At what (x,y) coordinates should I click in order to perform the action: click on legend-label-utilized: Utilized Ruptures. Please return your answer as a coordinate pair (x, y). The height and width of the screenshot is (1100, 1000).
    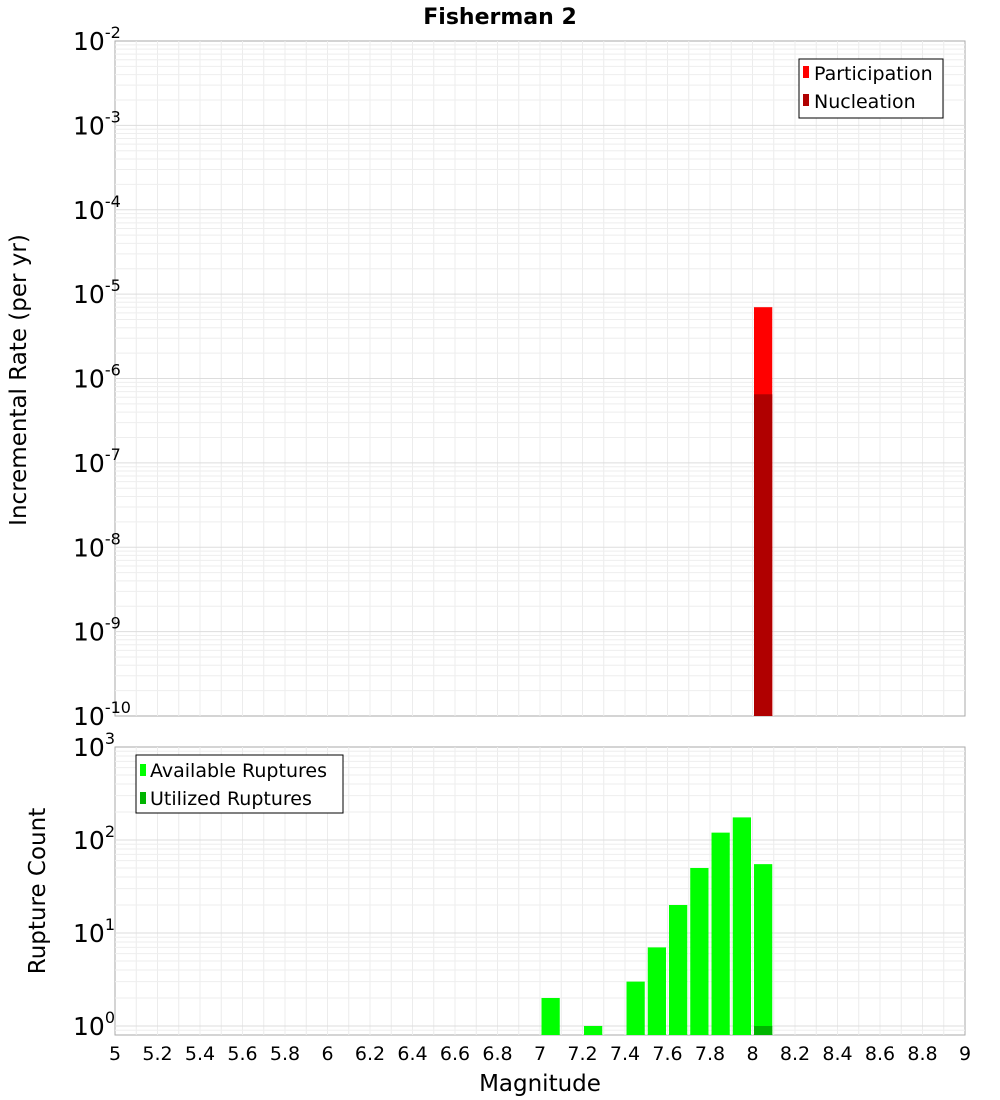
    Looking at the image, I should click on (231, 799).